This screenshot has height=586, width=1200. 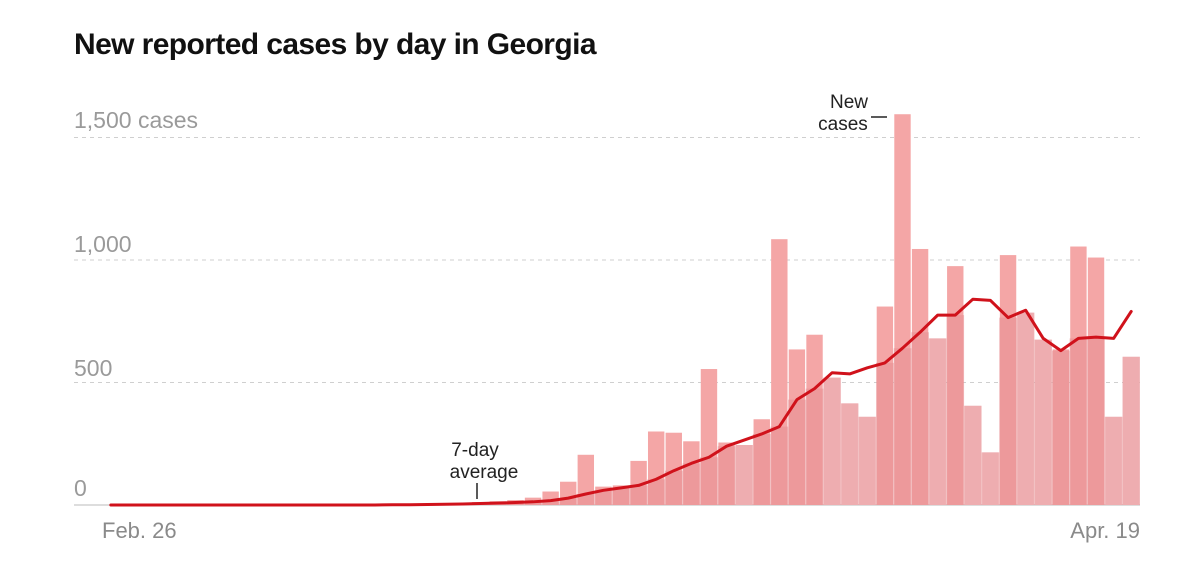 What do you see at coordinates (475, 450) in the screenshot?
I see `average-annotation-line1: 7-day` at bounding box center [475, 450].